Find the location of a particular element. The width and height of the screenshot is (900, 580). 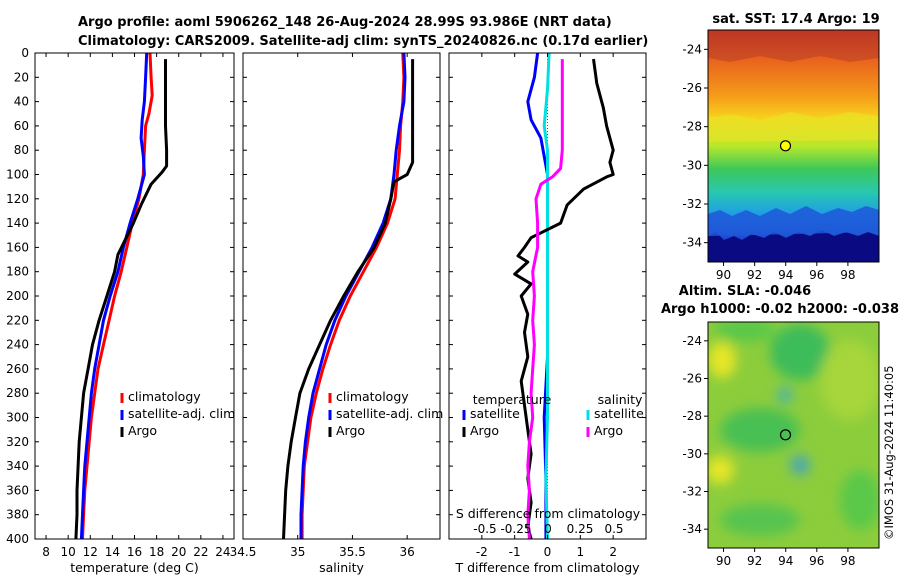

y-tick-label: 80 is located at coordinates (21, 150).